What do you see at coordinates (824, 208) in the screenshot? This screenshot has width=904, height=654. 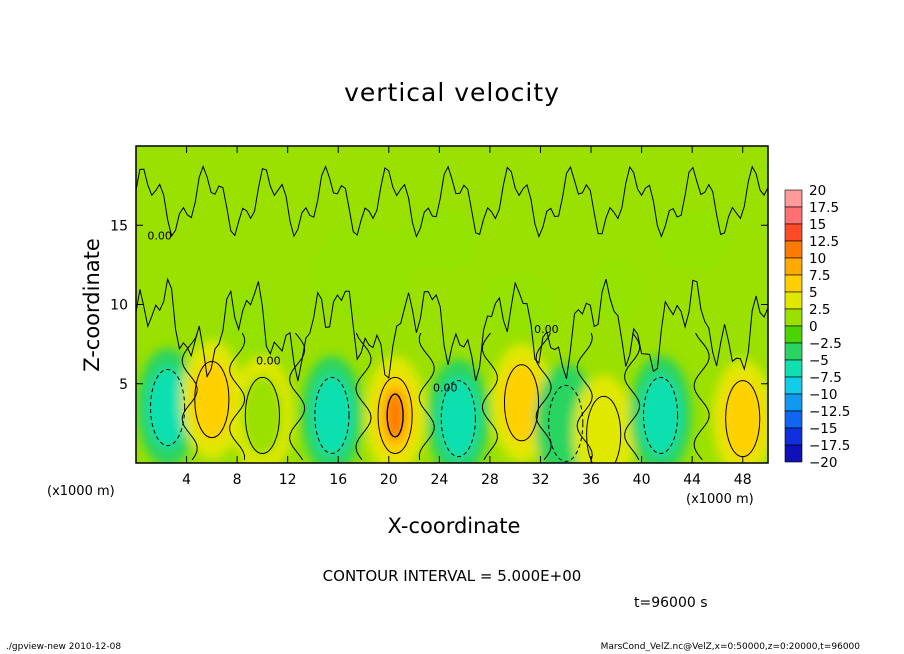 I see `colorbar-label: 17.5` at bounding box center [824, 208].